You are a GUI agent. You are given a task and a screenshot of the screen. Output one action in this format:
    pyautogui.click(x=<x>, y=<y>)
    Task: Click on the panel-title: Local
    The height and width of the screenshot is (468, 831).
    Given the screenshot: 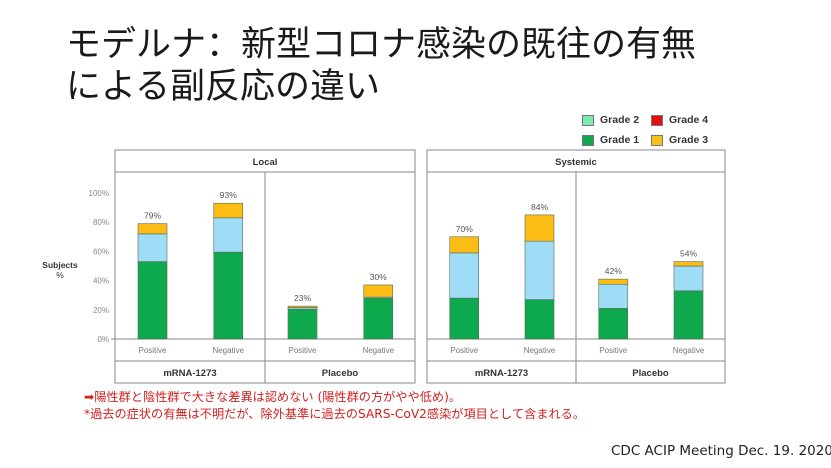 What is the action you would take?
    pyautogui.click(x=265, y=162)
    